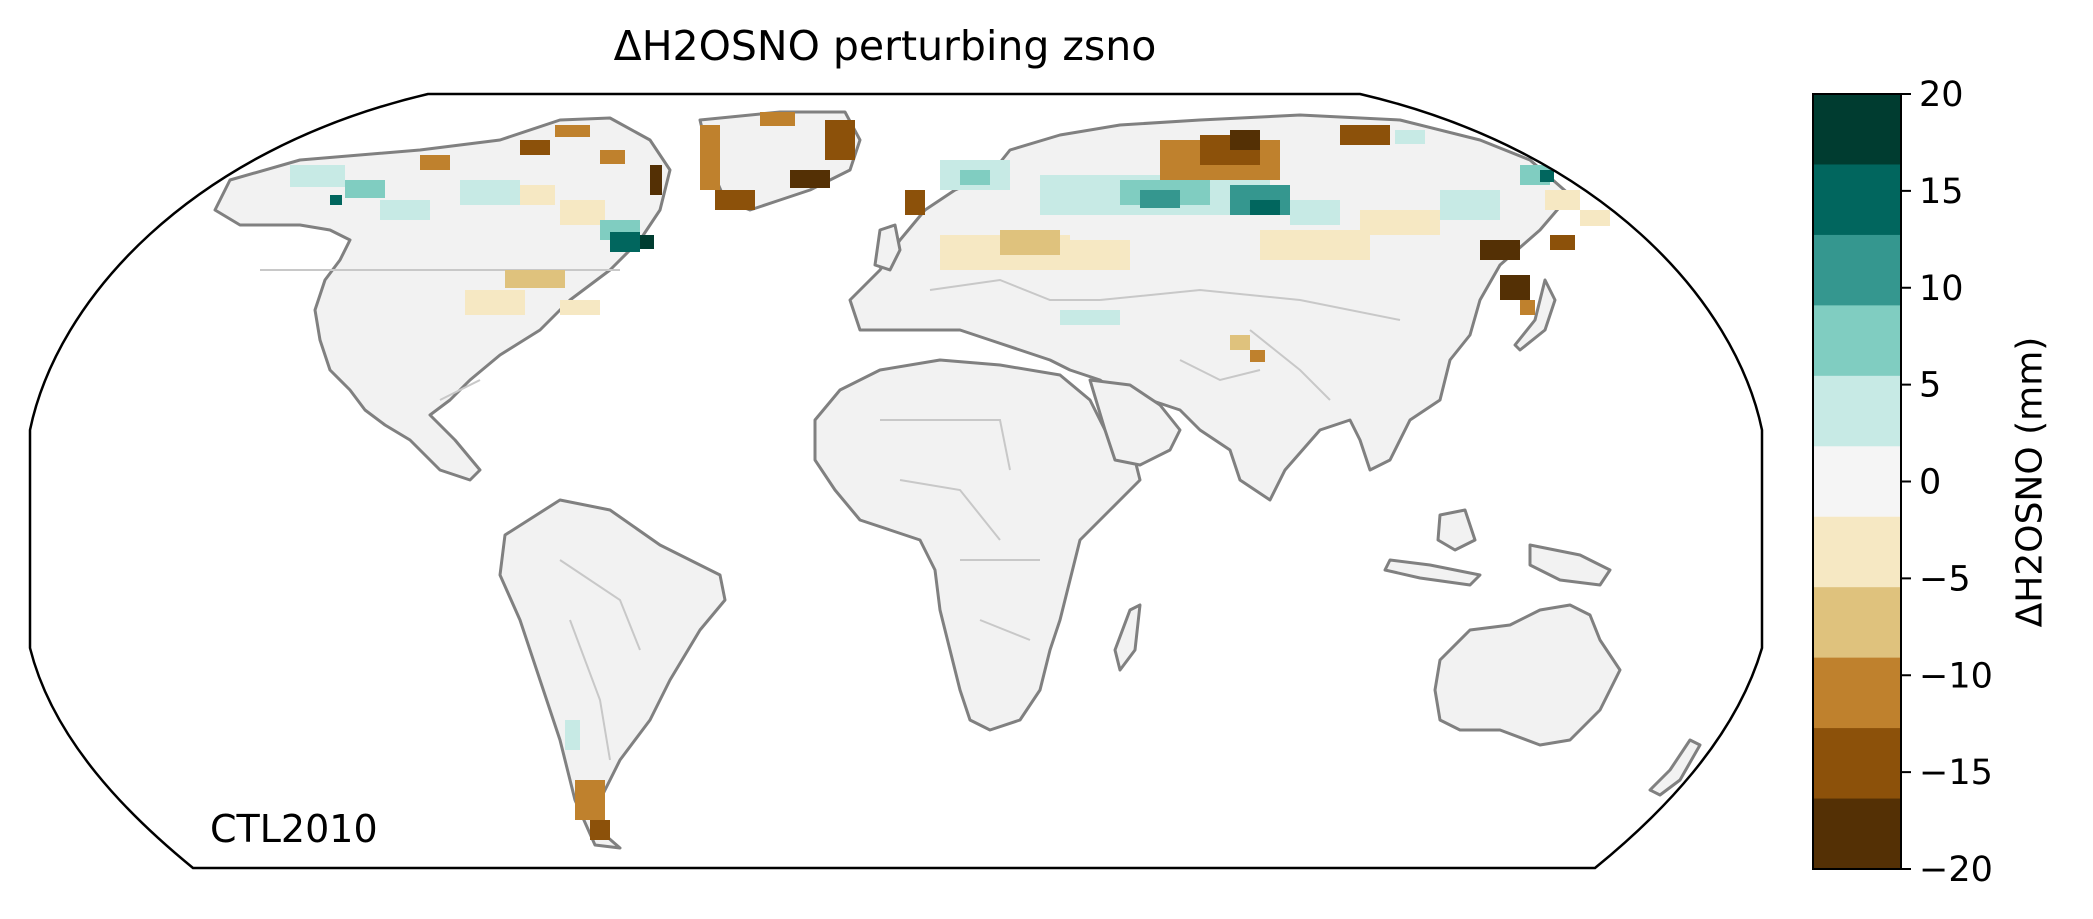 Image resolution: width=2093 pixels, height=919 pixels. I want to click on great-britain, so click(887, 247).